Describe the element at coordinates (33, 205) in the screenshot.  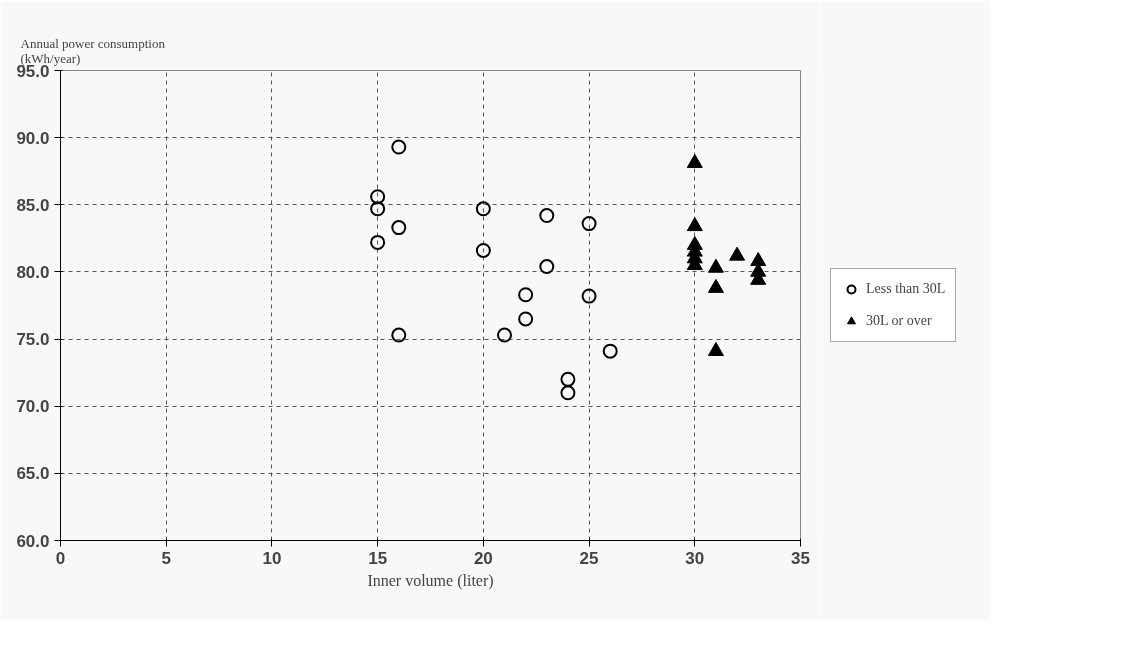
I see `y-tick-label: 85.0` at that location.